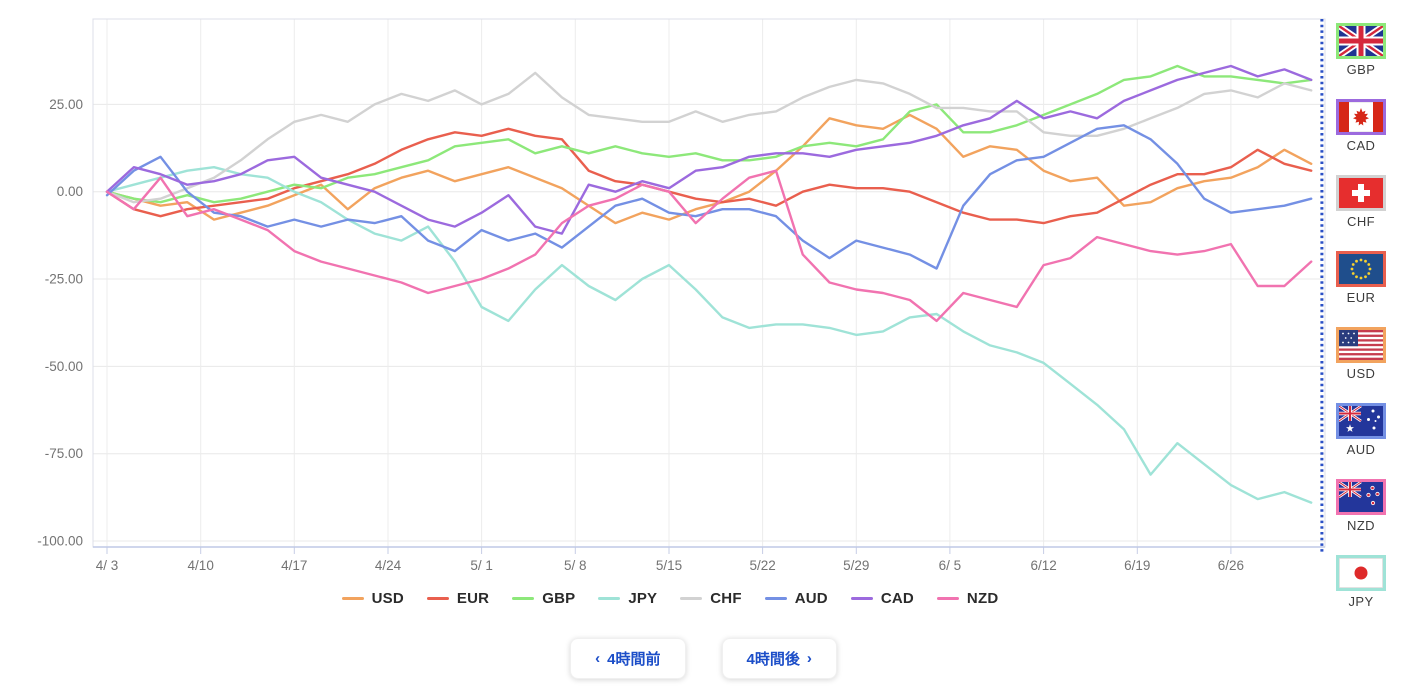 The width and height of the screenshot is (1407, 698). I want to click on currency-code-label: USD, so click(1361, 373).